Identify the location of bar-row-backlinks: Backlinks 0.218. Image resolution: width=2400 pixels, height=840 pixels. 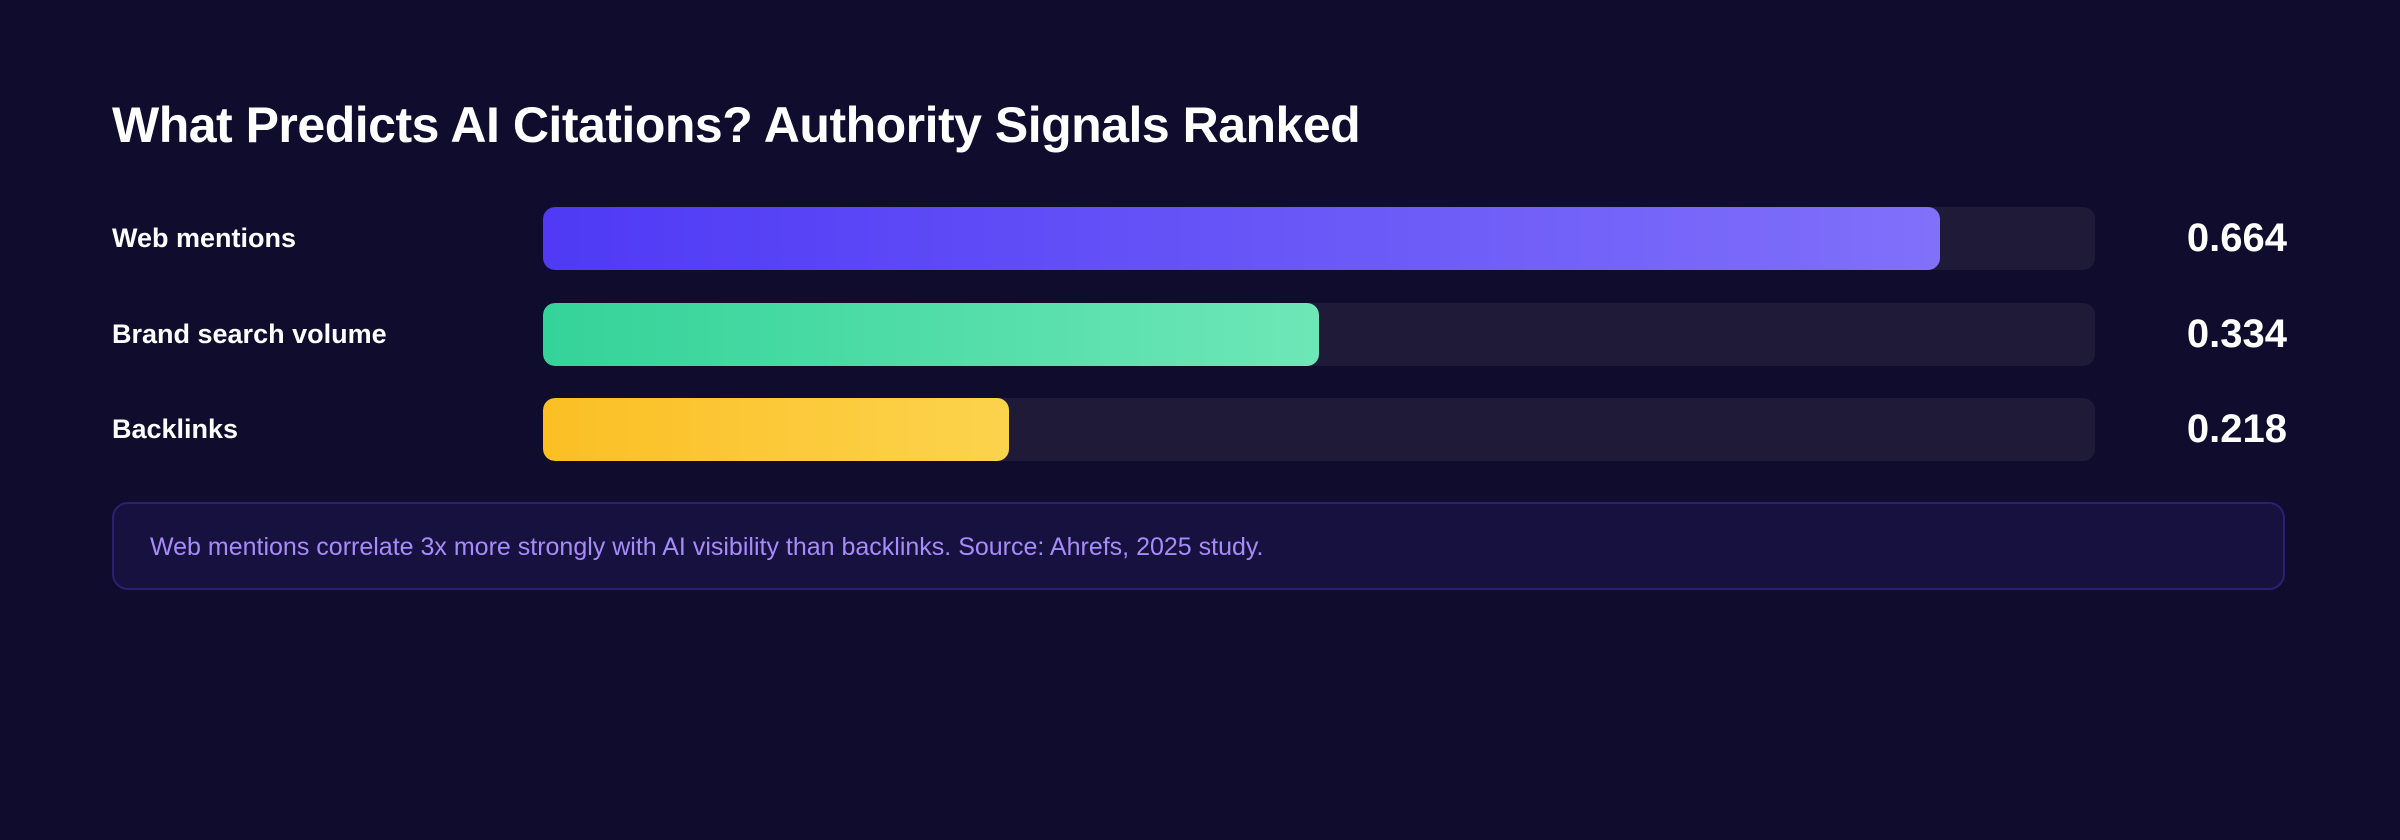
(1200, 429).